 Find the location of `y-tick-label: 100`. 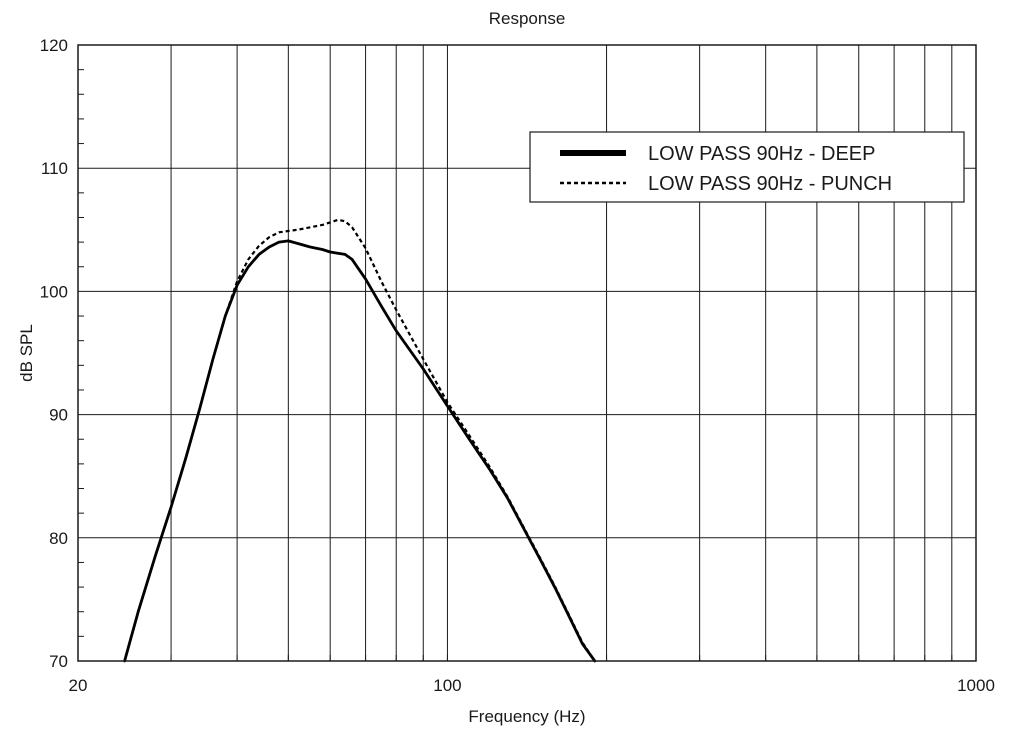

y-tick-label: 100 is located at coordinates (54, 291).